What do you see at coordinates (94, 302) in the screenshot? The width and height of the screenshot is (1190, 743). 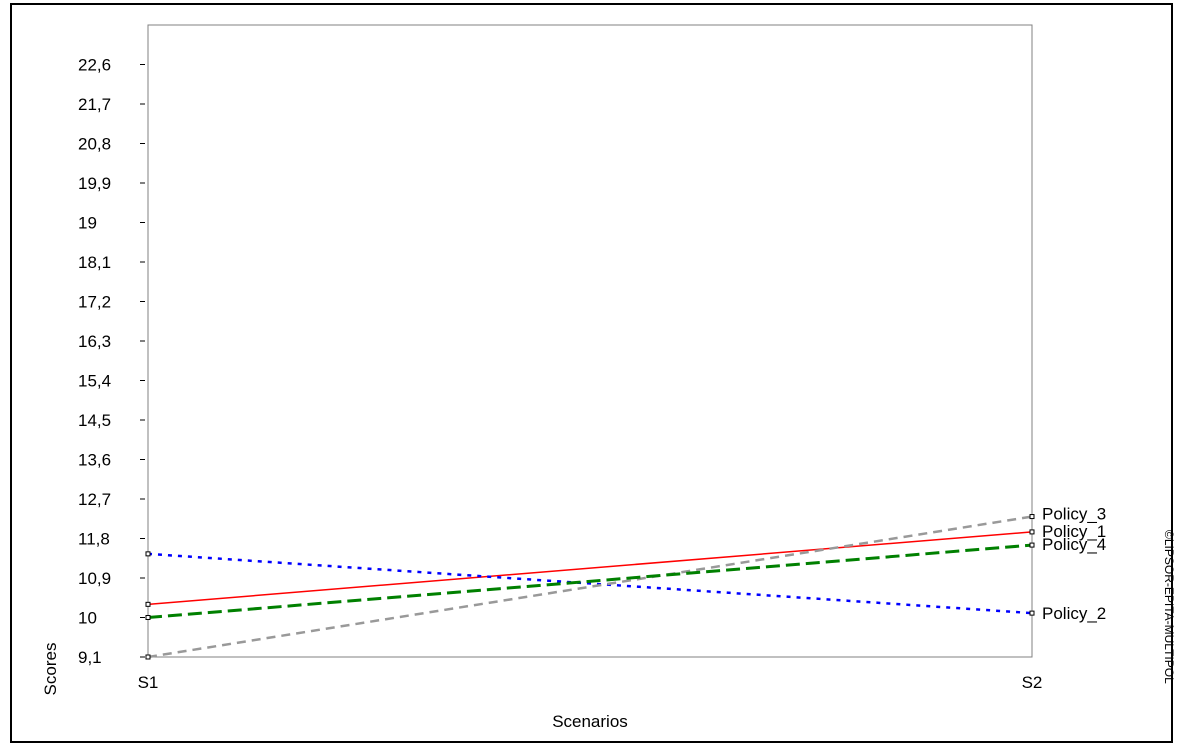 I see `y-tick-label: 17,2` at bounding box center [94, 302].